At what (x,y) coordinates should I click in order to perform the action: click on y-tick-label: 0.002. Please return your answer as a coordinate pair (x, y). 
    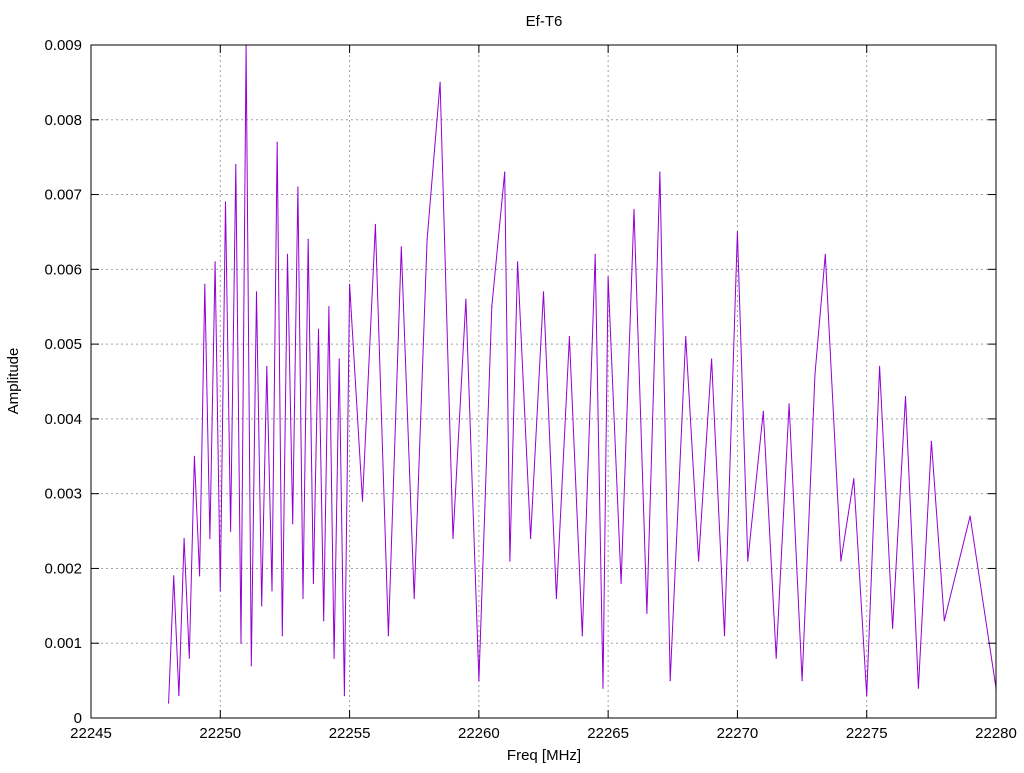
    Looking at the image, I should click on (63, 568).